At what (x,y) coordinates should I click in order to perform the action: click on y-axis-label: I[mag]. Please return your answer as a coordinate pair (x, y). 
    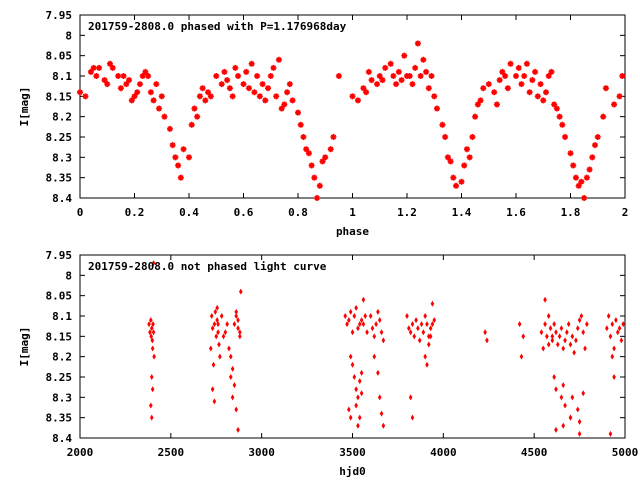
    Looking at the image, I should click on (24, 347).